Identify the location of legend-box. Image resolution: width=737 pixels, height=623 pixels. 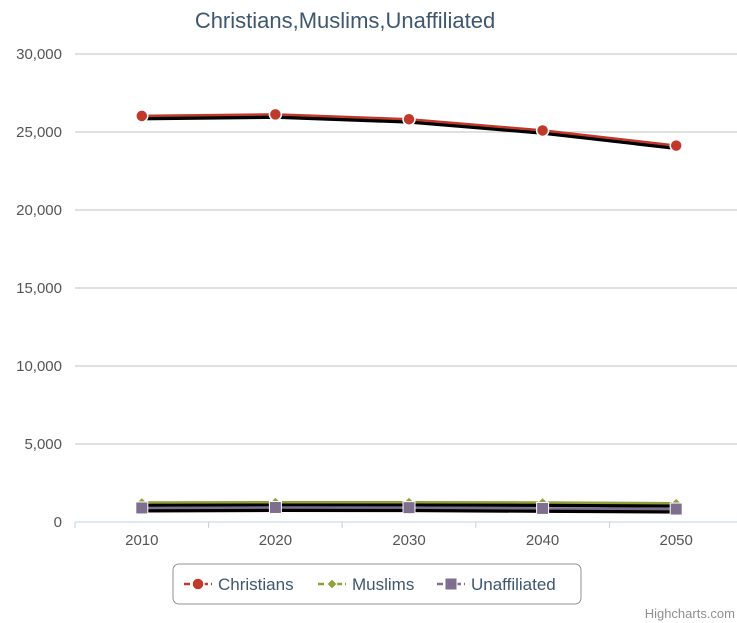
(377, 584).